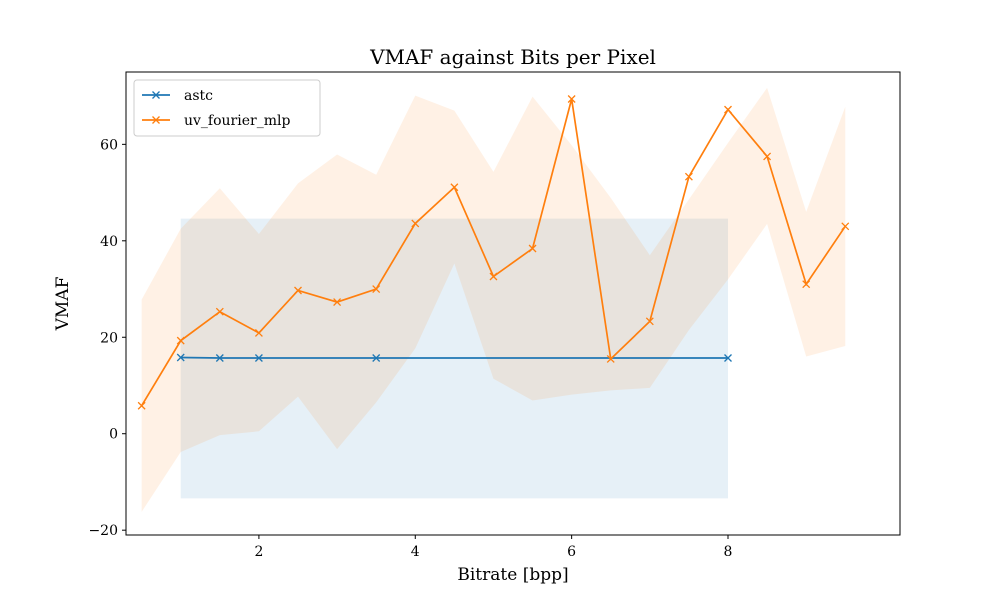 The image size is (1000, 605). I want to click on uv-fourier-mlp-point, so click(728, 109).